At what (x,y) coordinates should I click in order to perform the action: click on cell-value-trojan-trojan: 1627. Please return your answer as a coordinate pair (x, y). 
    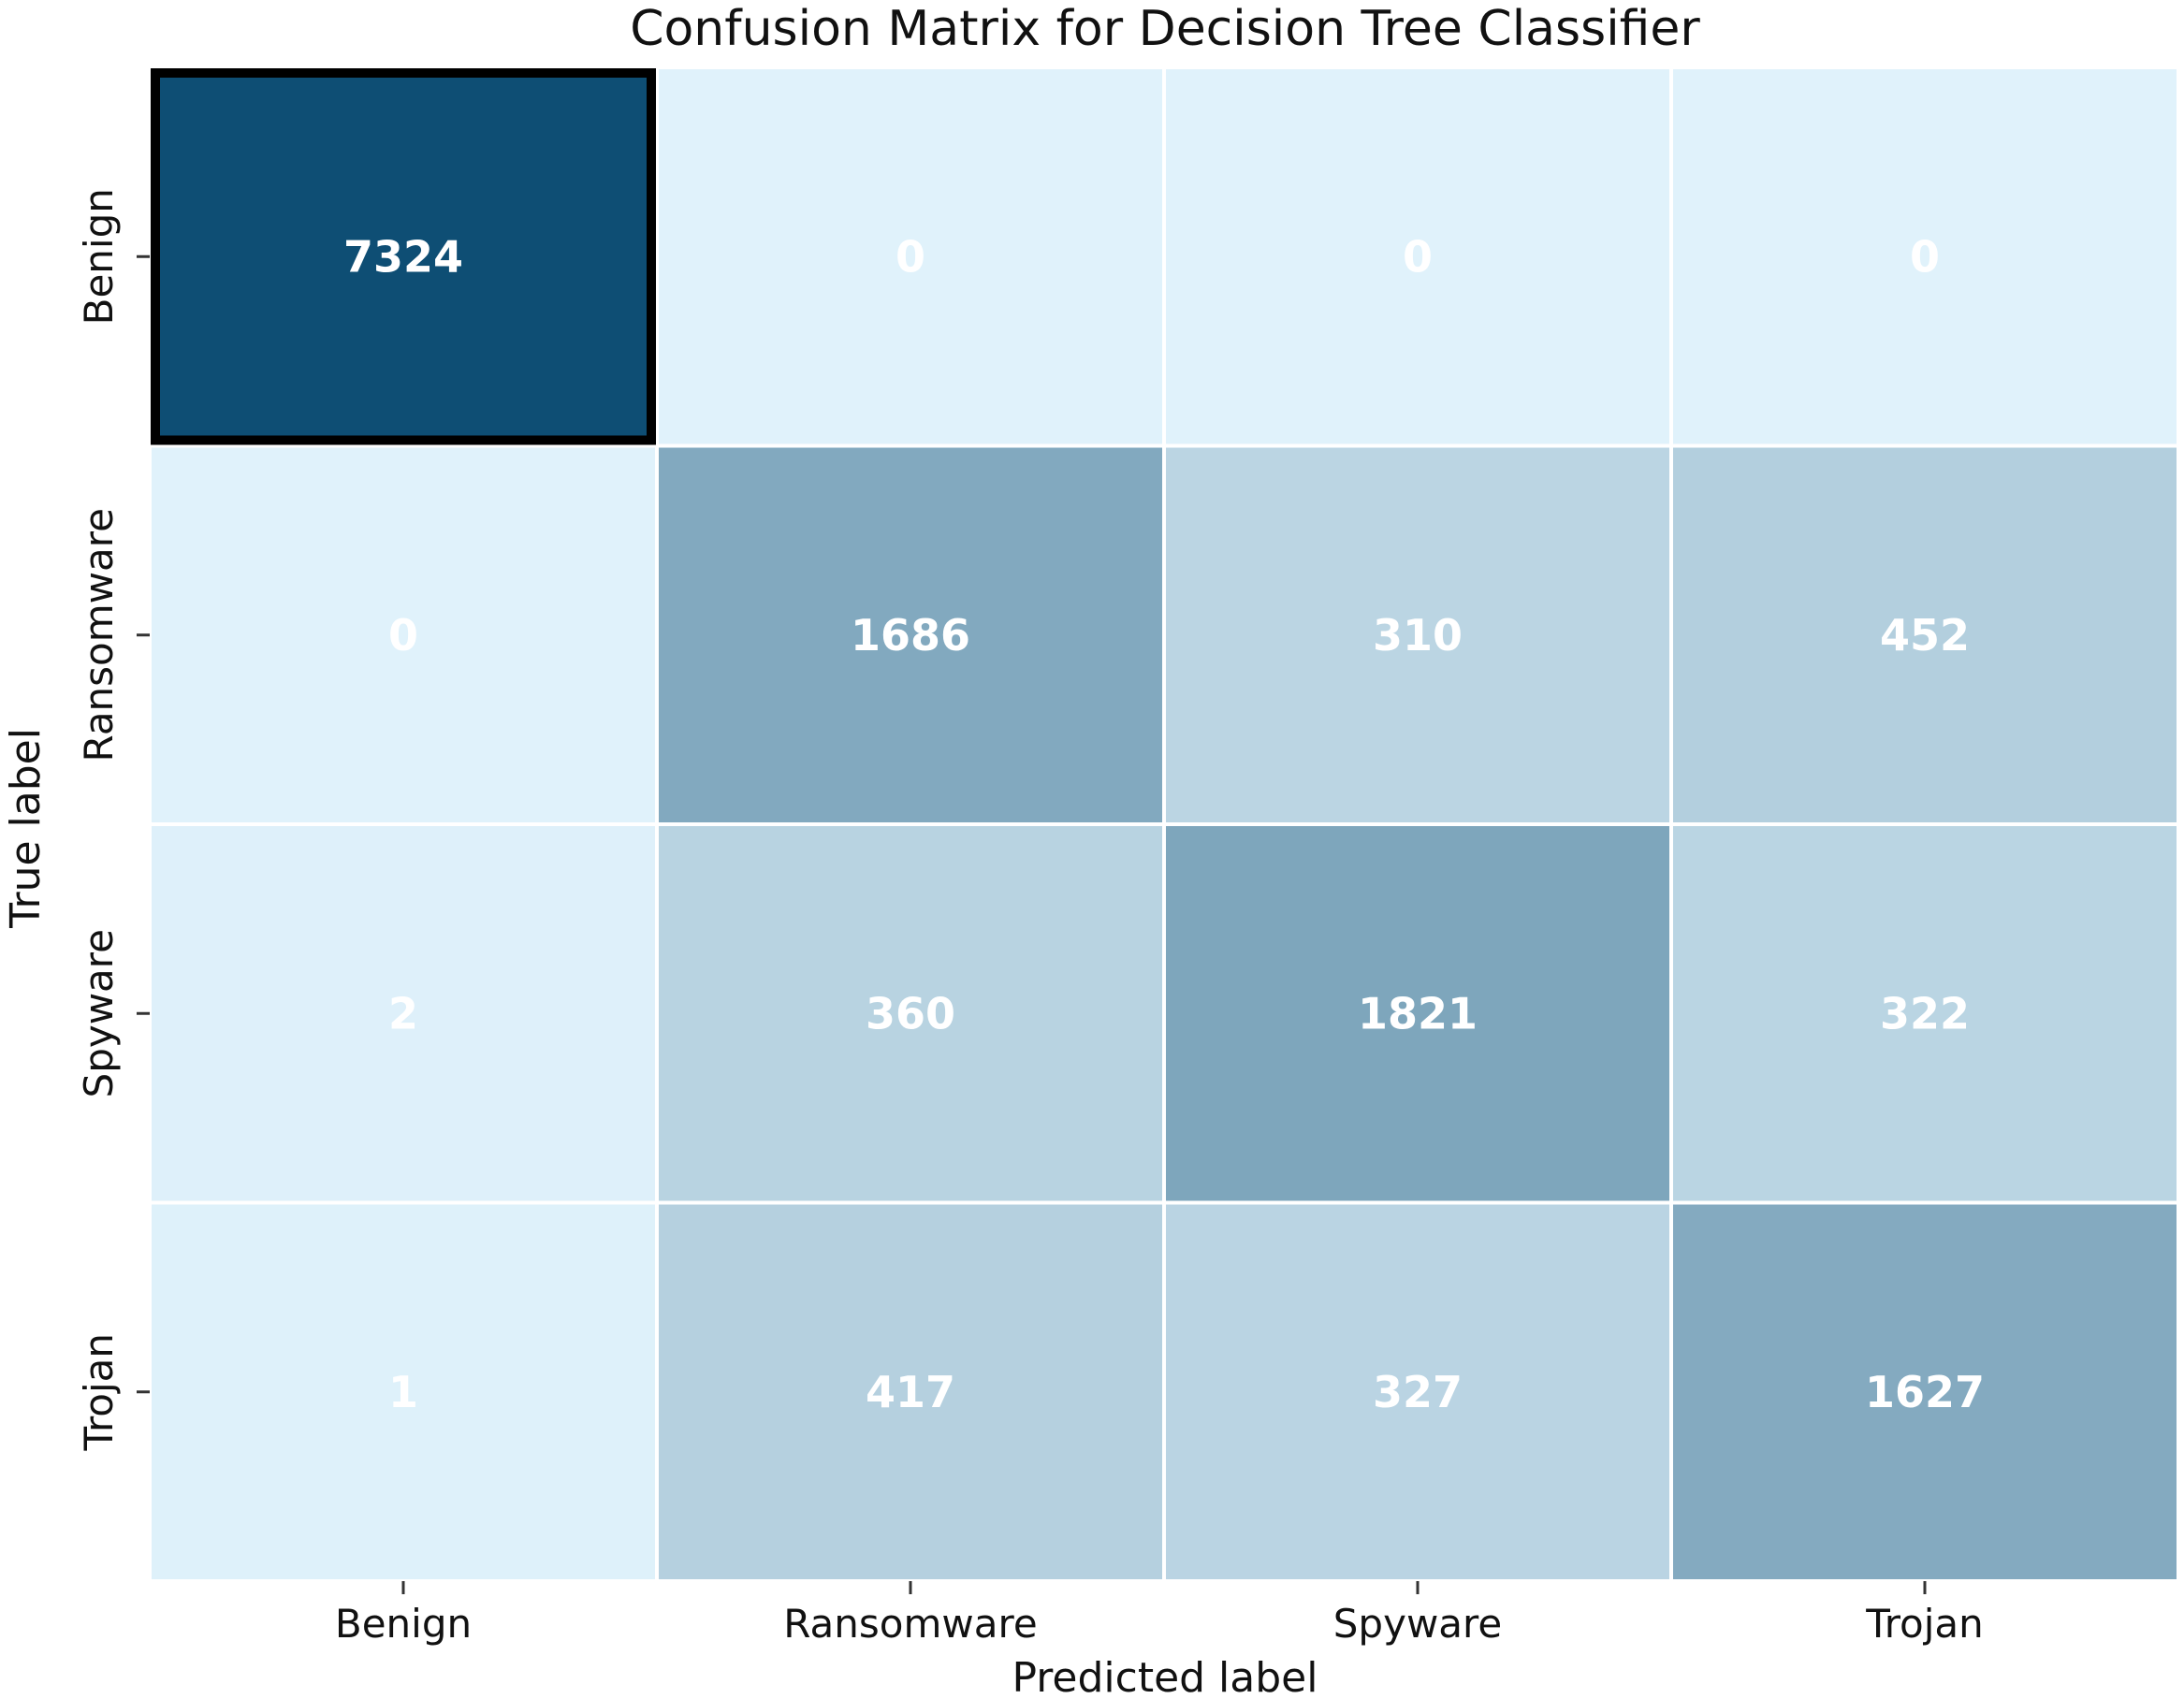
    Looking at the image, I should click on (1925, 1392).